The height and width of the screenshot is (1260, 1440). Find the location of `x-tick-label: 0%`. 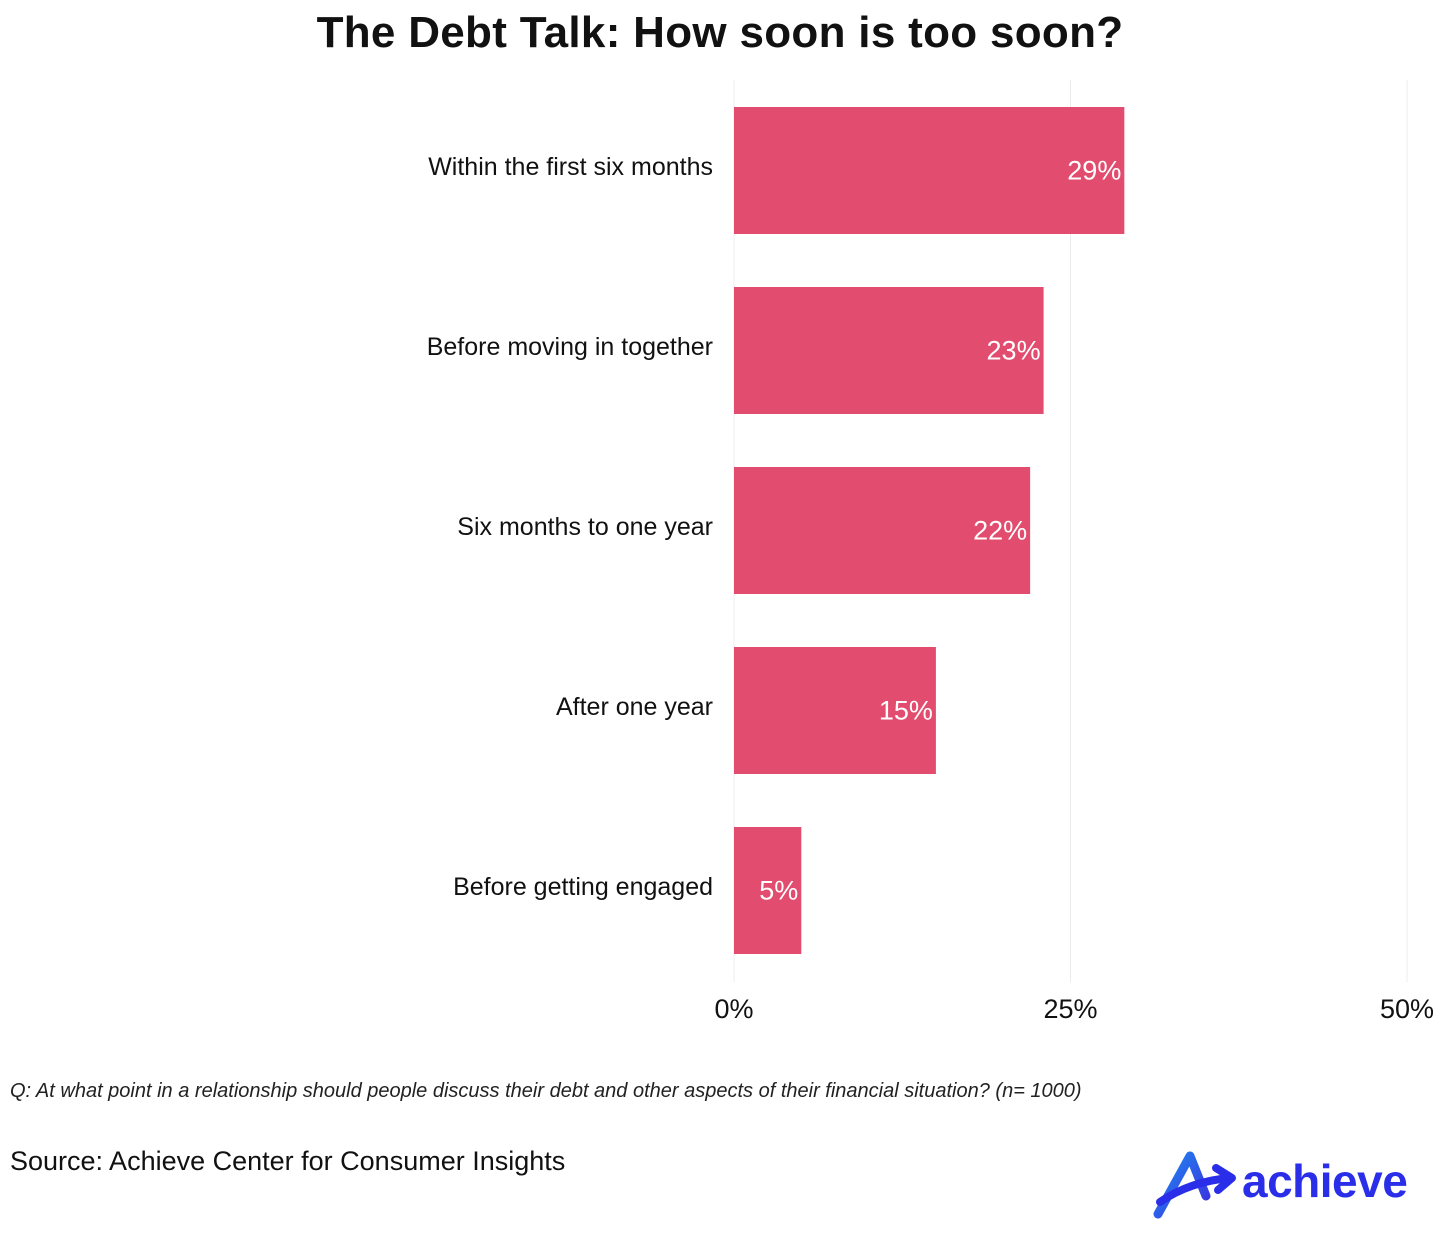

x-tick-label: 0% is located at coordinates (733, 1009).